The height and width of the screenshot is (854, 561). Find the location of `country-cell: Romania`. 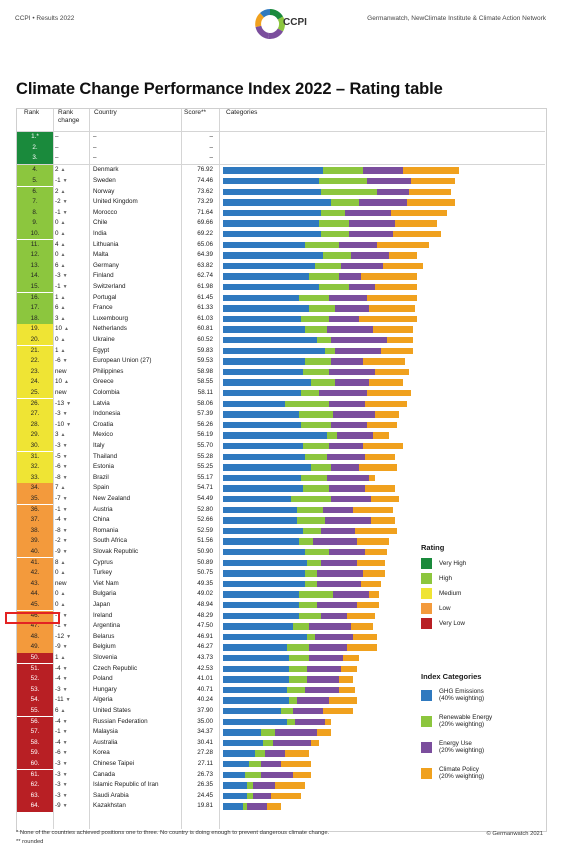

country-cell: Romania is located at coordinates (106, 530).